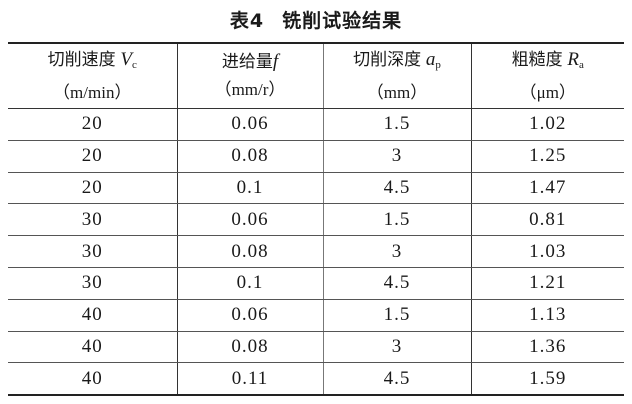 The width and height of the screenshot is (632, 404). Describe the element at coordinates (438, 64) in the screenshot. I see `header-subscript: p` at that location.